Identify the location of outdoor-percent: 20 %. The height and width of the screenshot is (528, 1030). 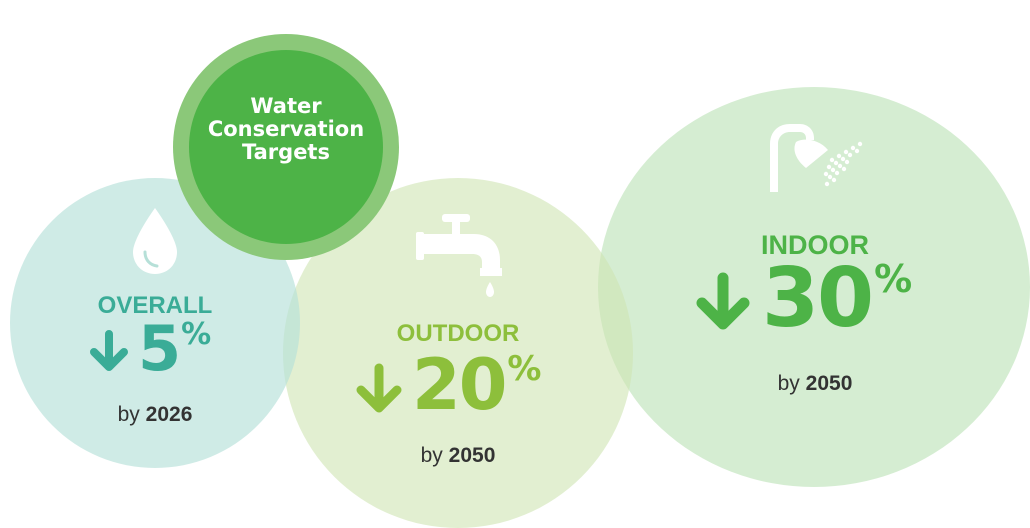
(447, 385).